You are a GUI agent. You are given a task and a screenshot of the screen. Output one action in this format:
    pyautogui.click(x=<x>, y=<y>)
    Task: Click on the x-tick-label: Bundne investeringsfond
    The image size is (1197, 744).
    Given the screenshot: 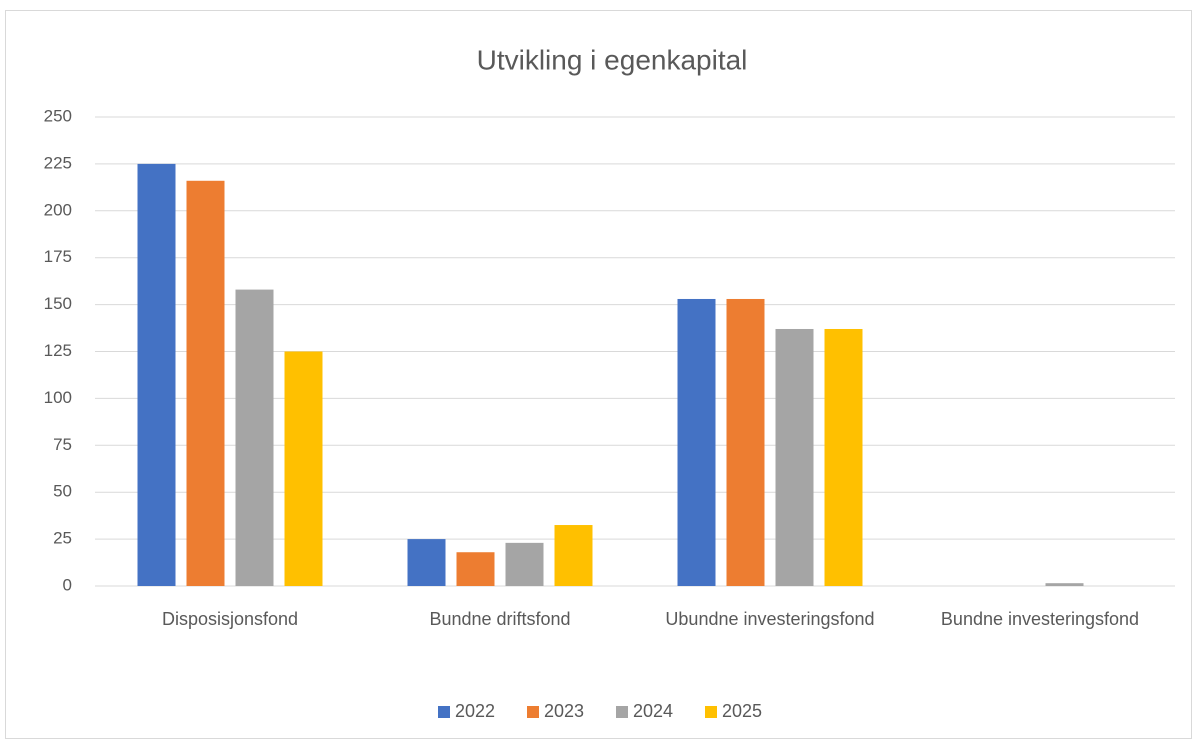 What is the action you would take?
    pyautogui.click(x=1040, y=619)
    